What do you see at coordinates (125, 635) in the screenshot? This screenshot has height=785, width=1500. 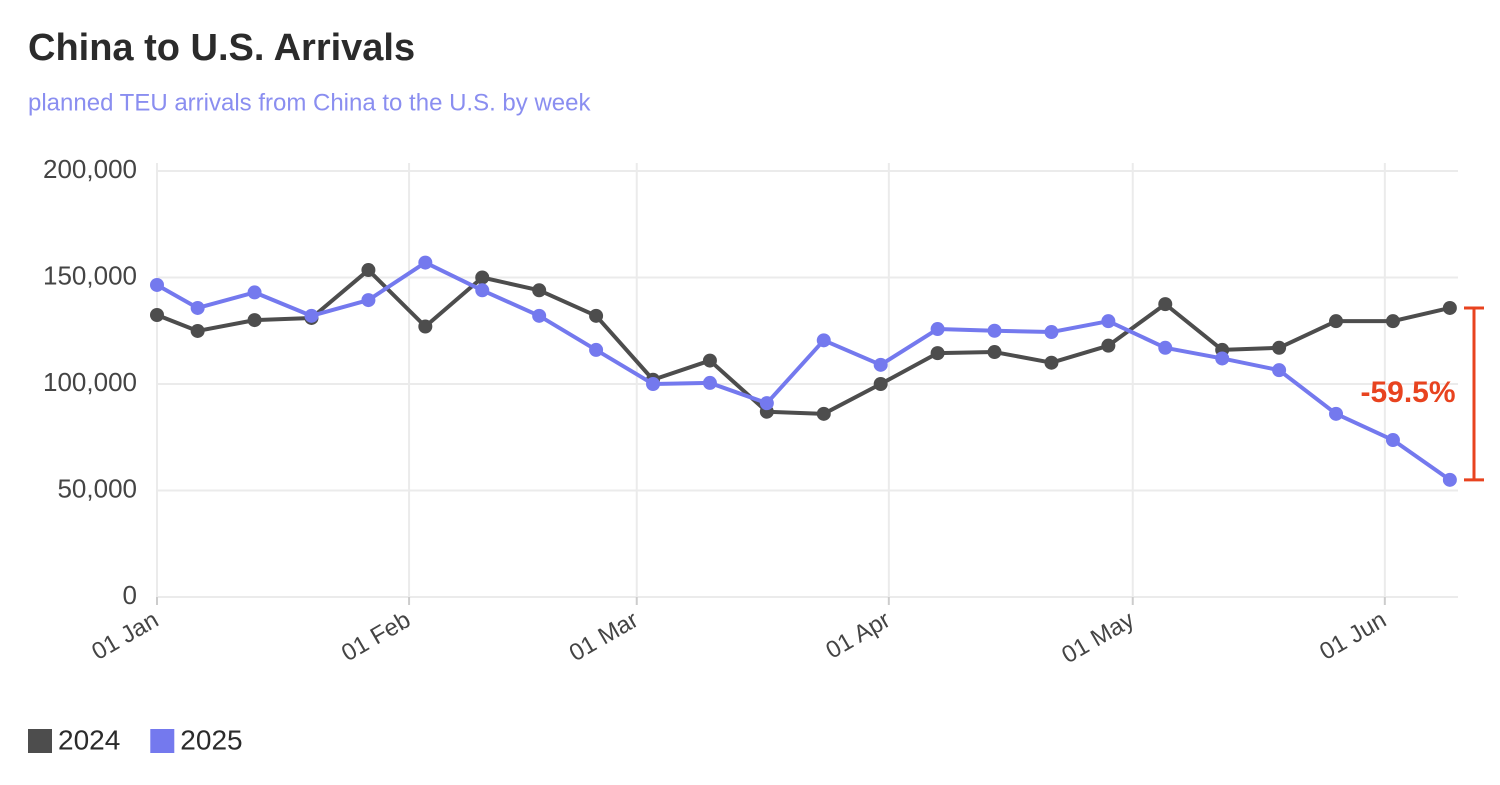 I see `x-tick-label: 01 Jan` at bounding box center [125, 635].